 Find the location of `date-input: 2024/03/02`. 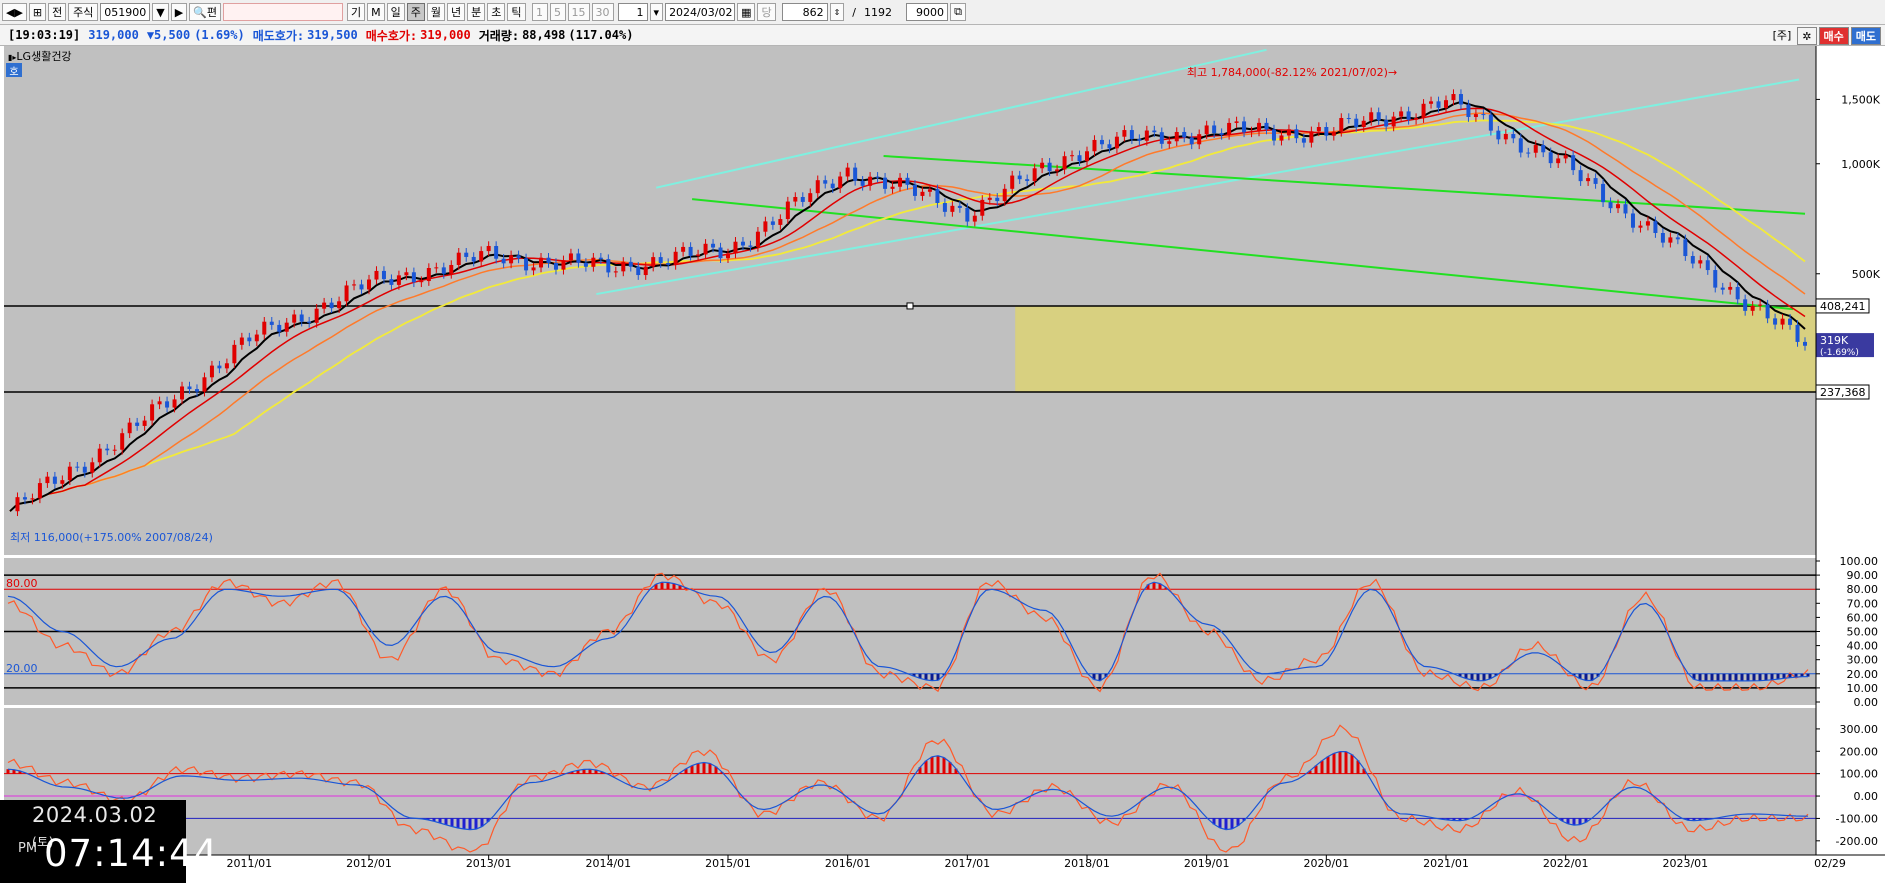

date-input: 2024/03/02 is located at coordinates (700, 12).